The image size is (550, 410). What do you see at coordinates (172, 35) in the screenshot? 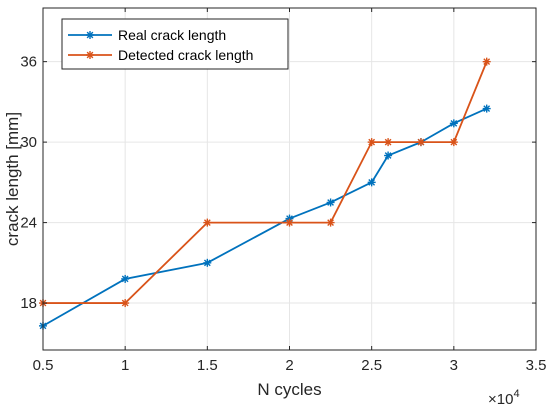
I see `legend-label: Real crack length` at bounding box center [172, 35].